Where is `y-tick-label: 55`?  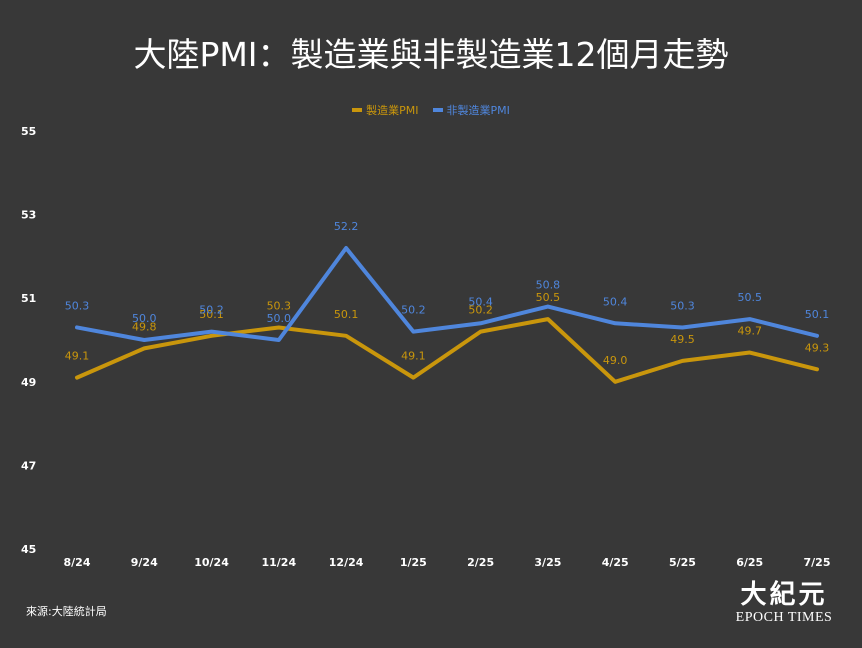 y-tick-label: 55 is located at coordinates (28, 131).